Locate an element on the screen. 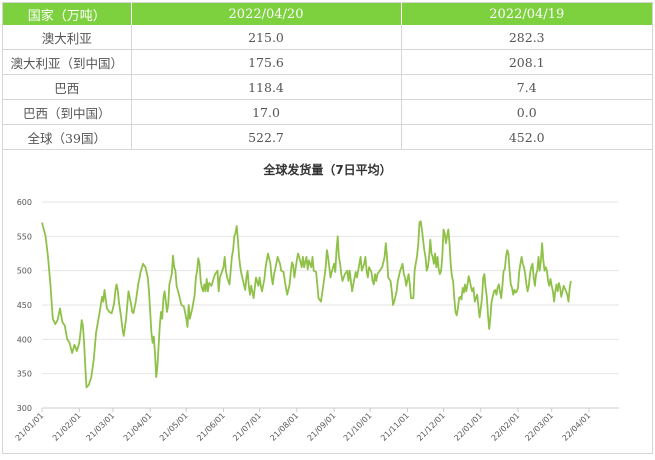  chart-title: 全球发货量（7日平均） is located at coordinates (327, 170).